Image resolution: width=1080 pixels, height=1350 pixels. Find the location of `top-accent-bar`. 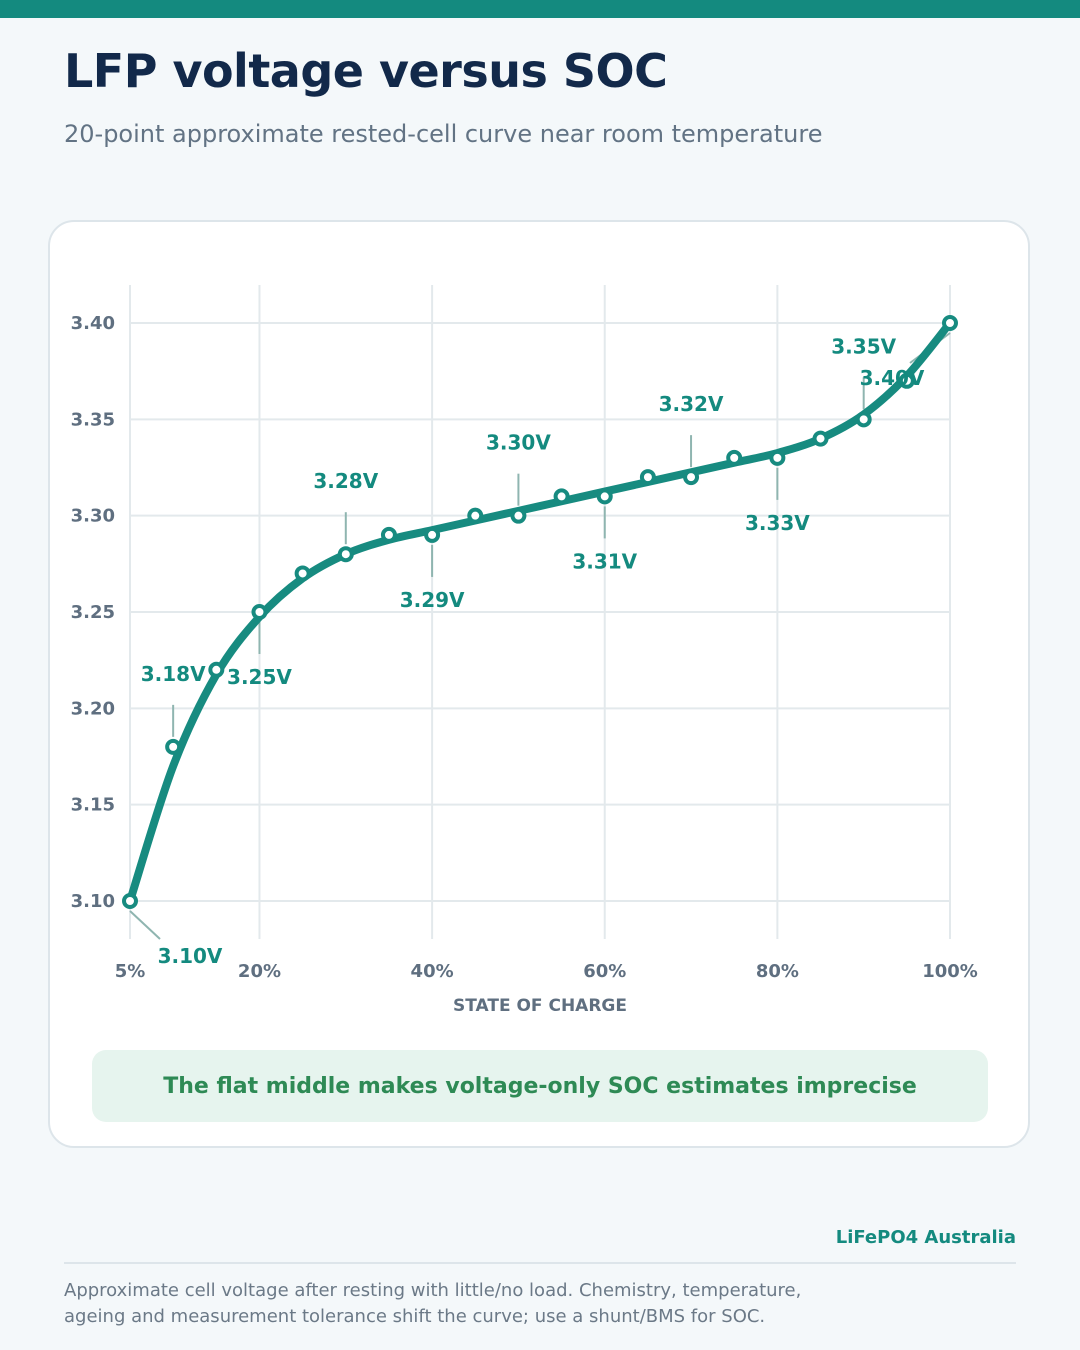

top-accent-bar is located at coordinates (540, 9).